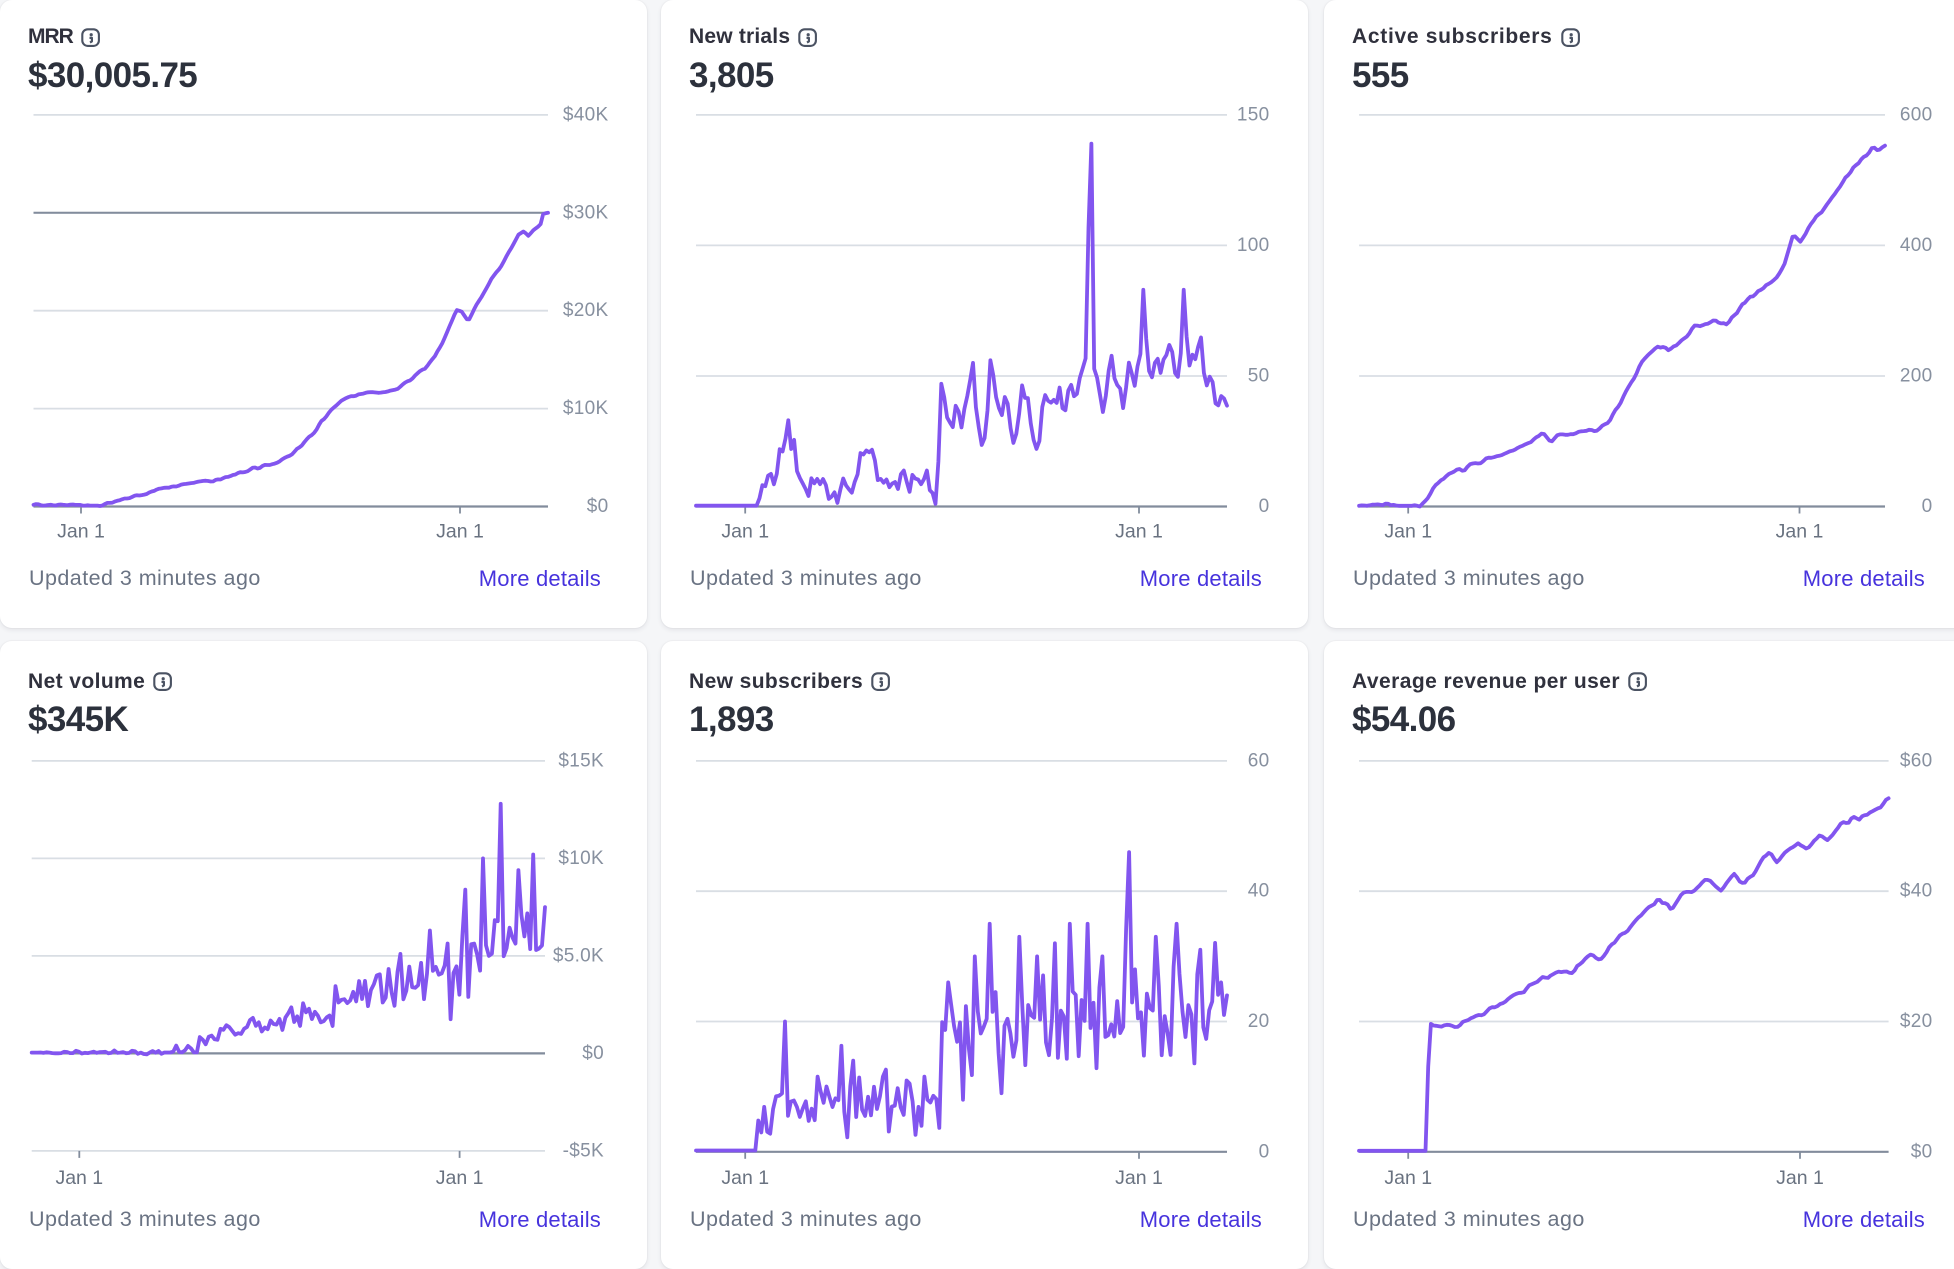 The height and width of the screenshot is (1269, 1954). What do you see at coordinates (581, 760) in the screenshot?
I see `svg-text: $15K` at bounding box center [581, 760].